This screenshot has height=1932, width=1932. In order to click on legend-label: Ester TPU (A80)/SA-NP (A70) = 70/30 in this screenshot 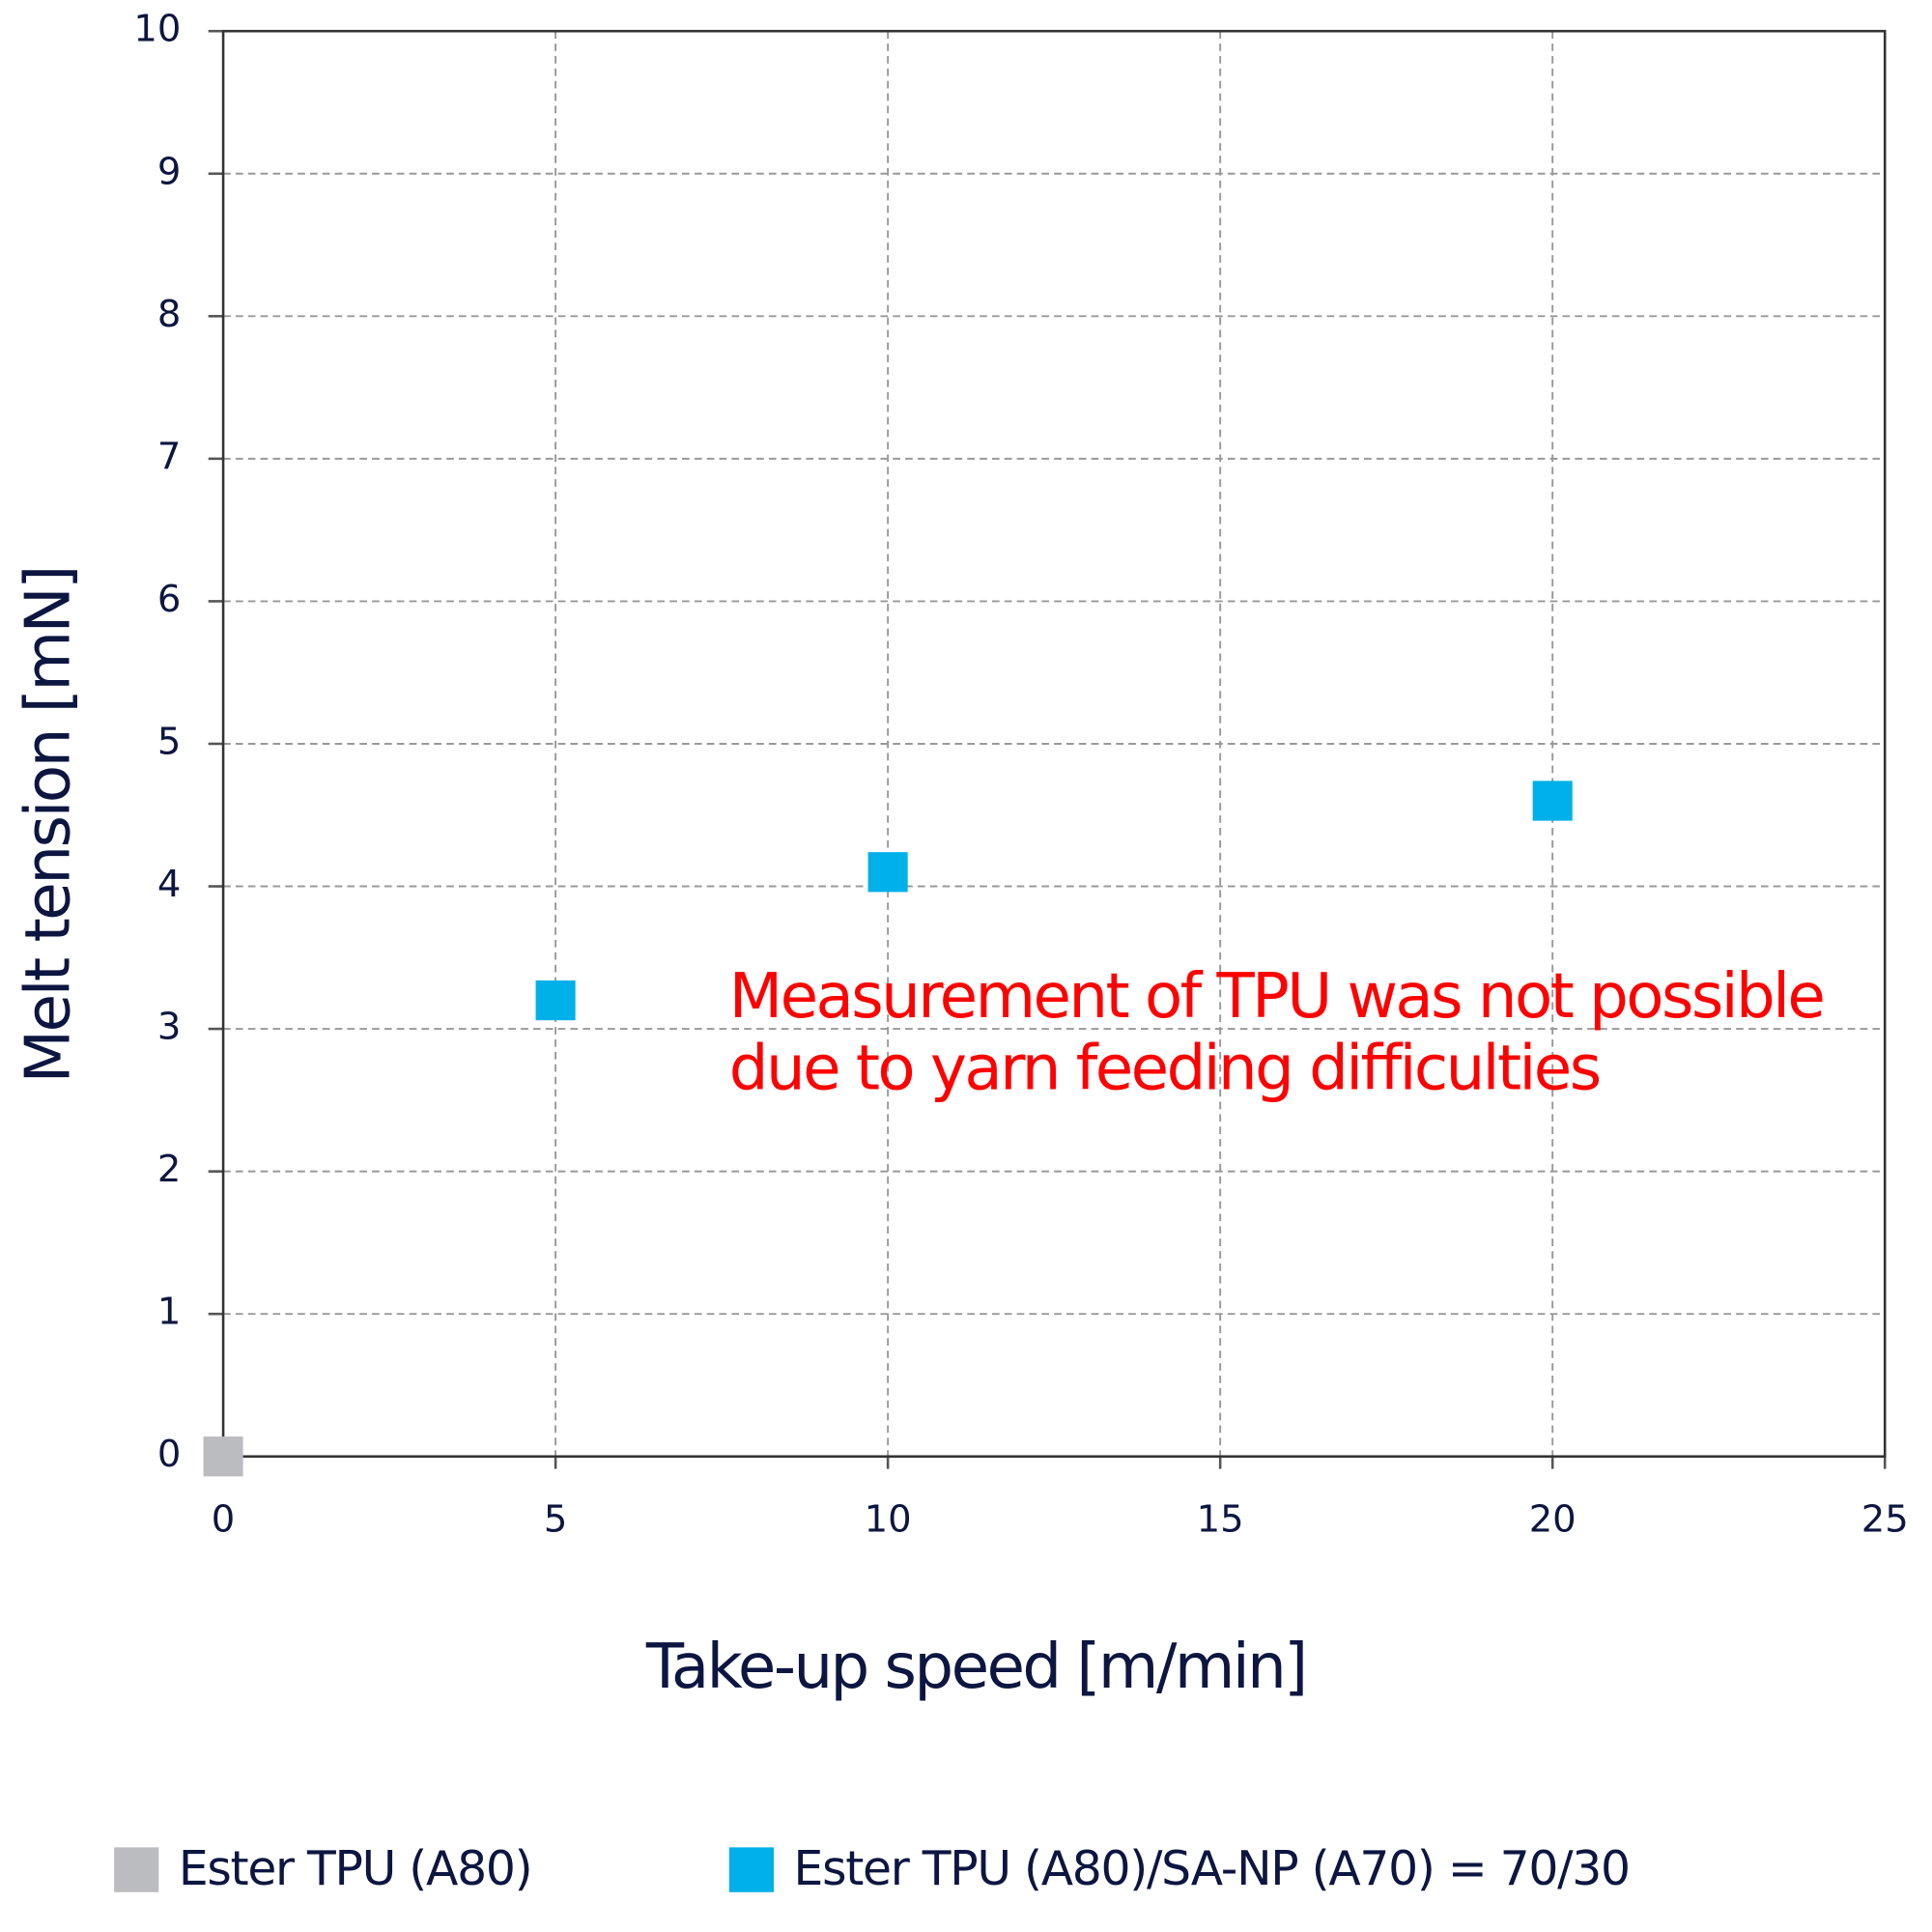, I will do `click(1212, 1868)`.